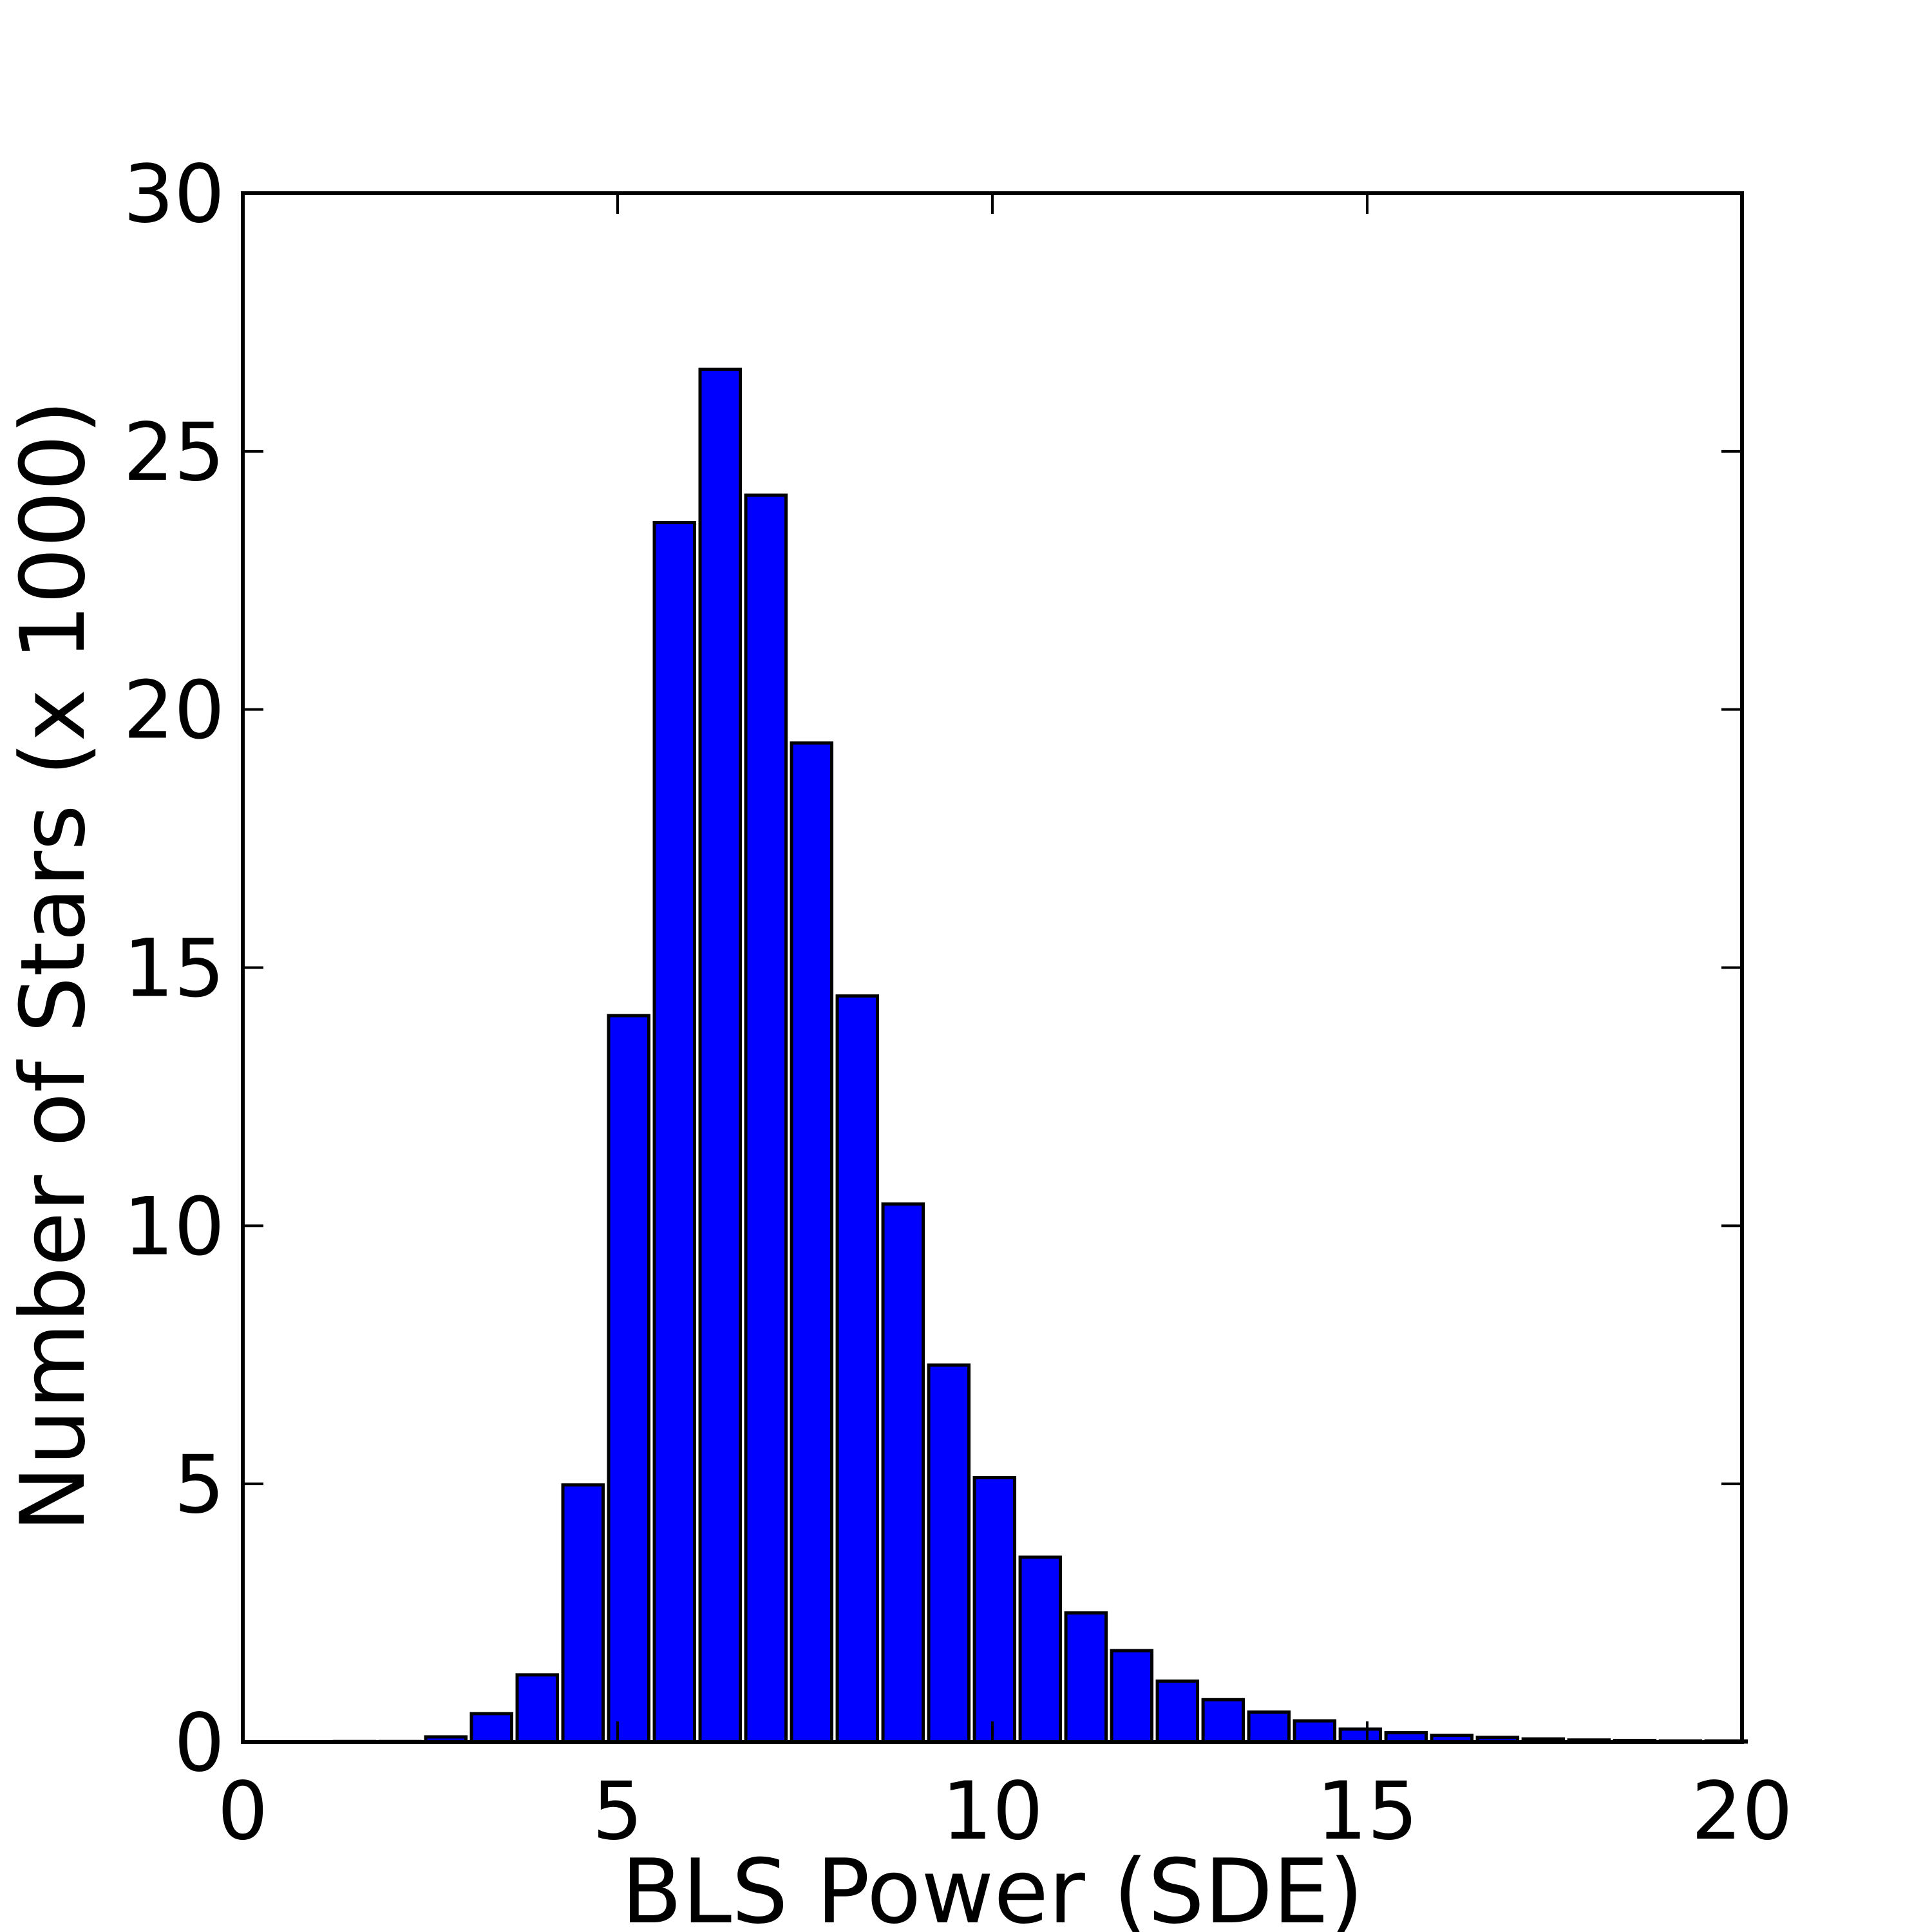  Describe the element at coordinates (243, 1812) in the screenshot. I see `x-tick-label: 0` at that location.